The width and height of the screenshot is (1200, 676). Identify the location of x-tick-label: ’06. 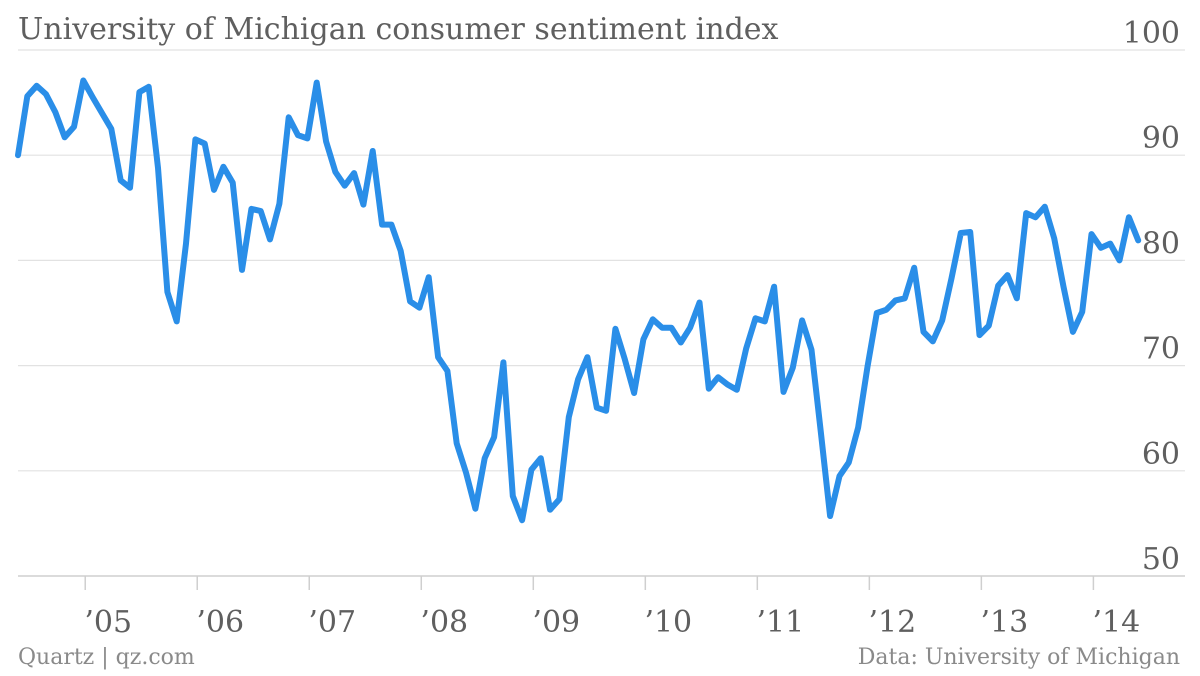
(220, 622).